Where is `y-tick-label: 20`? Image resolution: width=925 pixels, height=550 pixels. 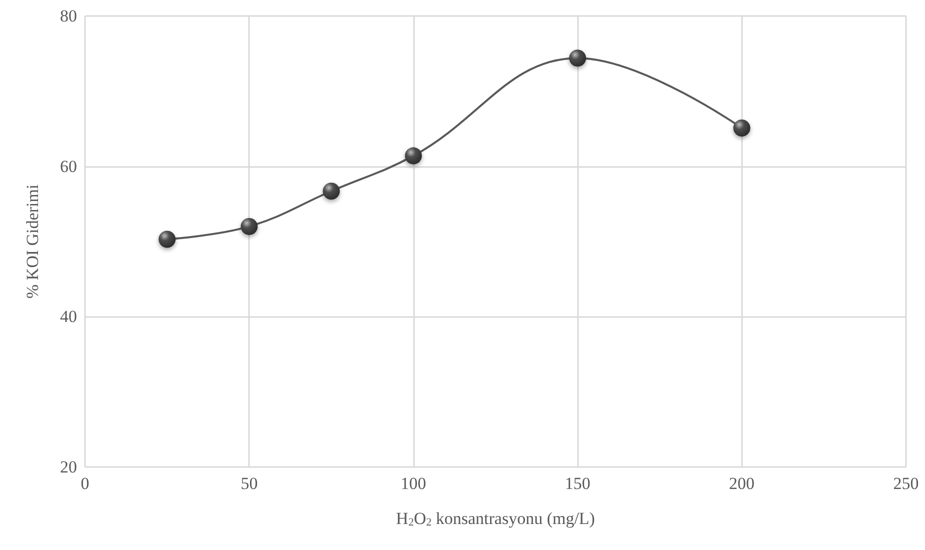
y-tick-label: 20 is located at coordinates (68, 467).